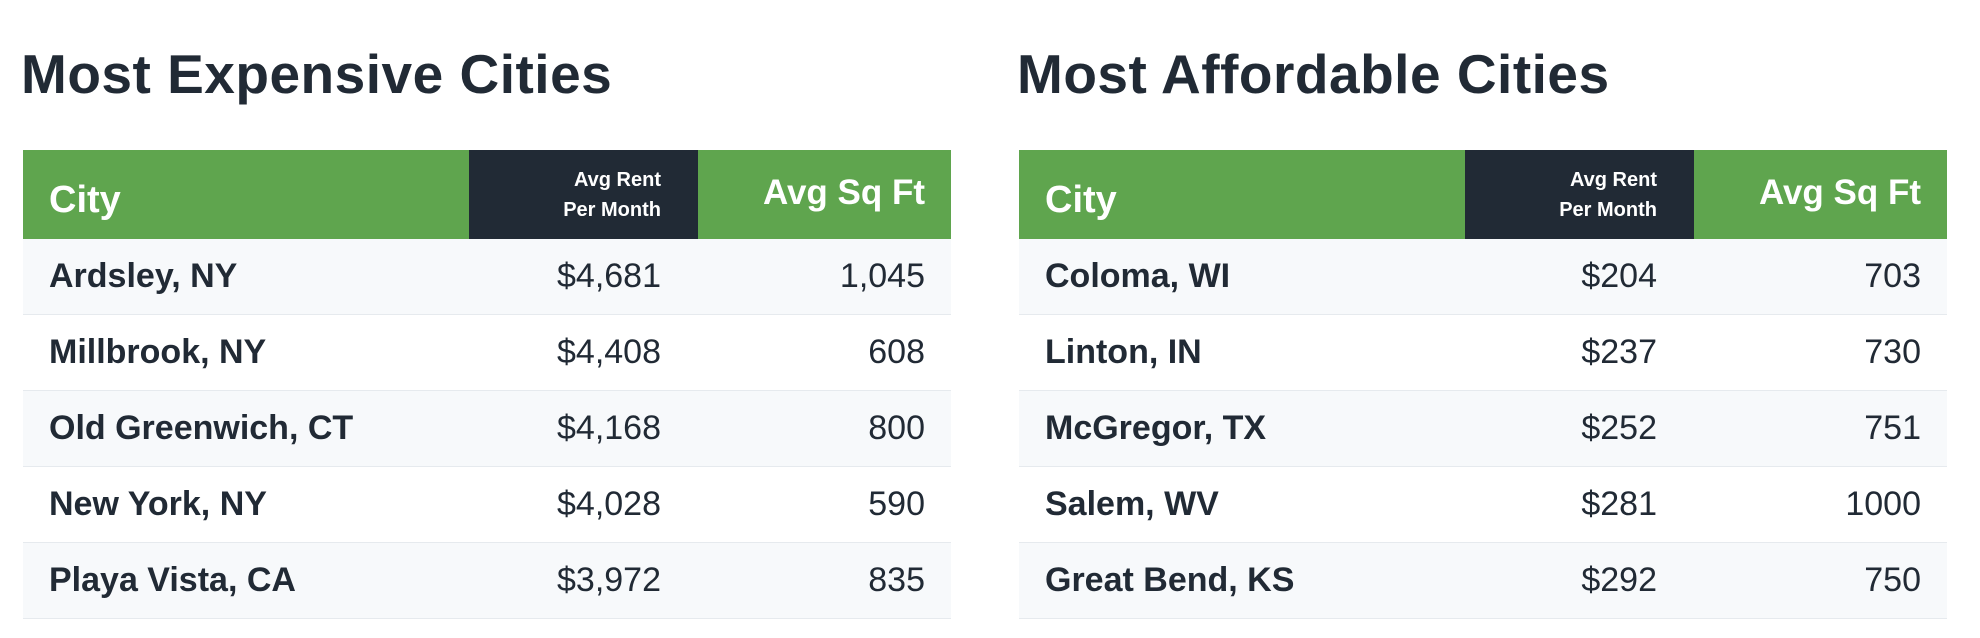 This screenshot has width=1980, height=638. What do you see at coordinates (824, 504) in the screenshot?
I see `avg-sqft-cell: 590` at bounding box center [824, 504].